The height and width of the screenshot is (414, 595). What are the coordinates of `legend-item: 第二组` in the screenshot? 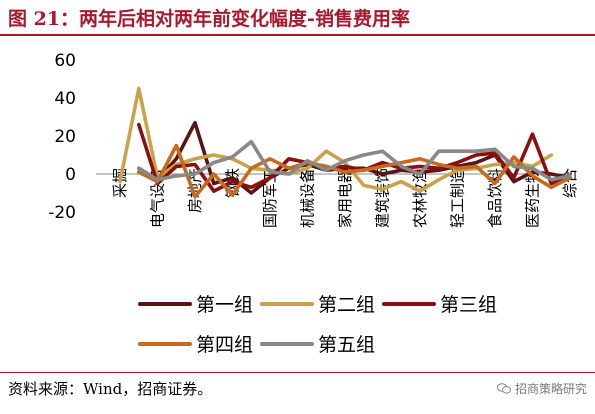 It's located at (317, 305).